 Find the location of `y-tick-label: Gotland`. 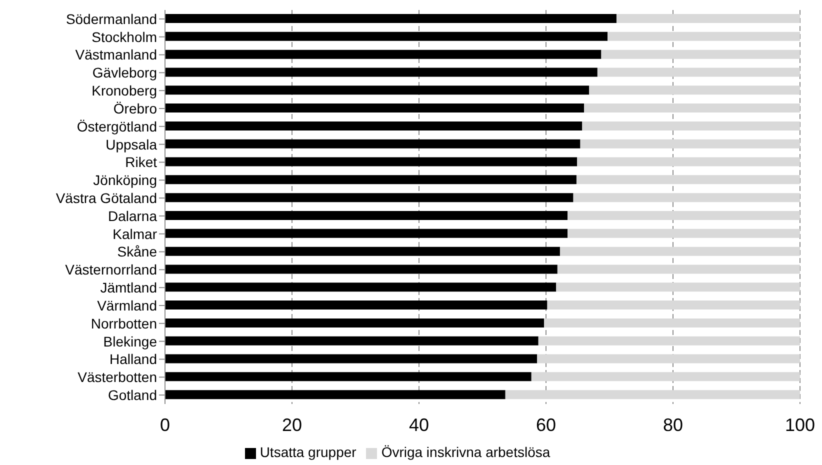

y-tick-label: Gotland is located at coordinates (132, 395).